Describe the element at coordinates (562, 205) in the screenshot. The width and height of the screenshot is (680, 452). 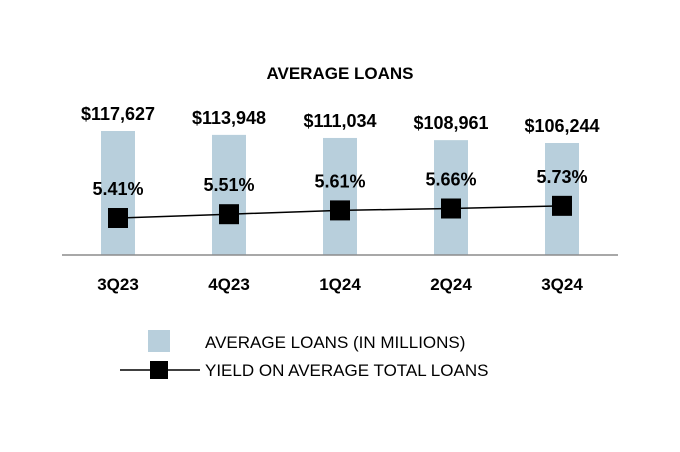
I see `yield-marker-3q24` at that location.